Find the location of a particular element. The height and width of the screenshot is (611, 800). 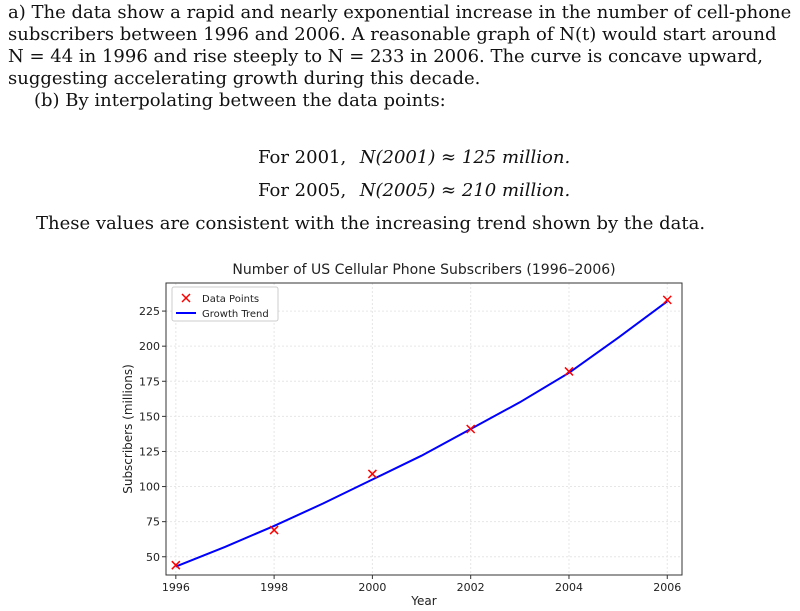

equation-2001-lead: For 2001, is located at coordinates (302, 157).